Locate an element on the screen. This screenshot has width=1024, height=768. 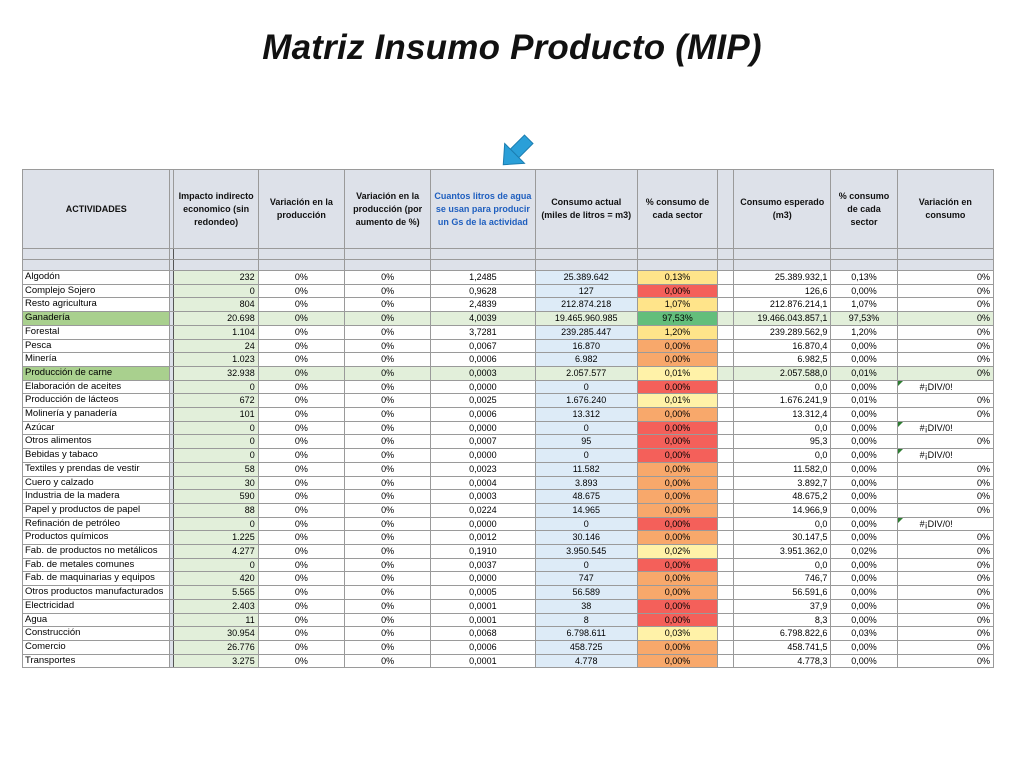
consumo-actual-cell: 19.465.960.985 is located at coordinates (586, 318).